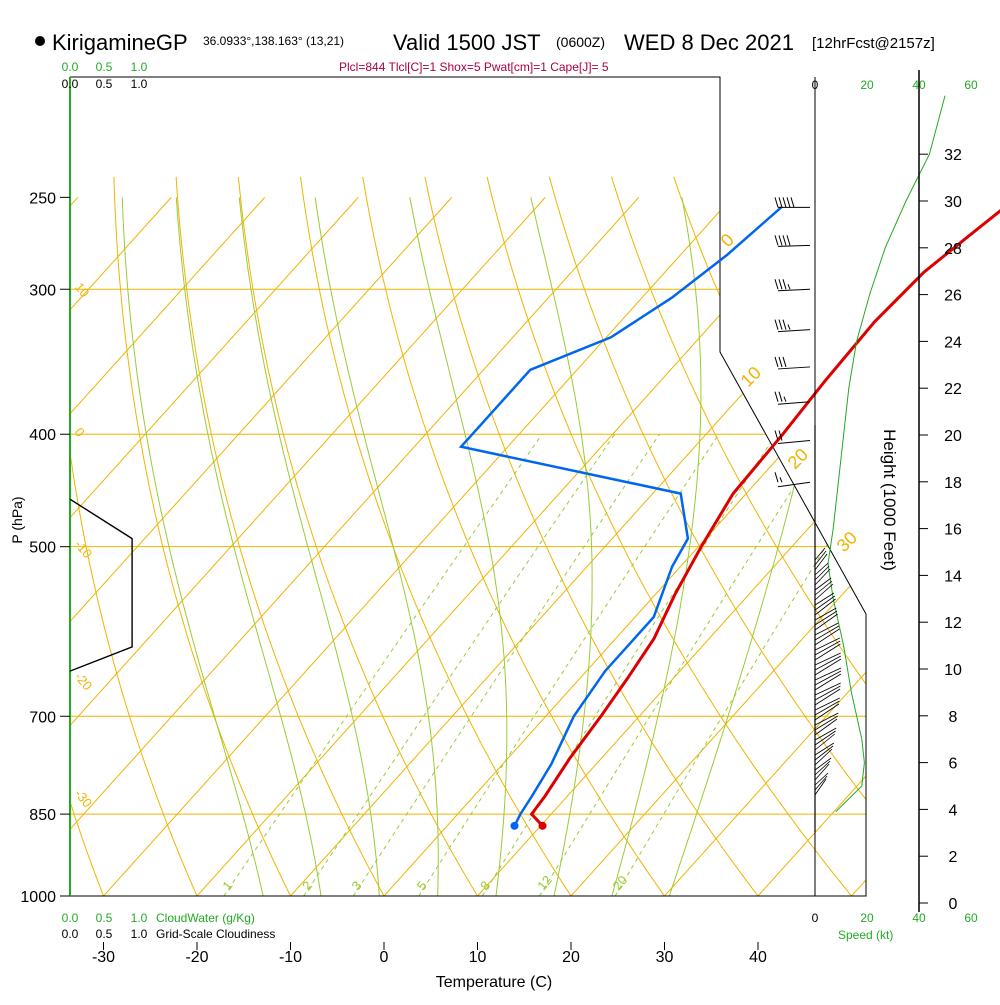 Image resolution: width=1000 pixels, height=1005 pixels. What do you see at coordinates (82, 290) in the screenshot?
I see `dry-adiabat-label: 10` at bounding box center [82, 290].